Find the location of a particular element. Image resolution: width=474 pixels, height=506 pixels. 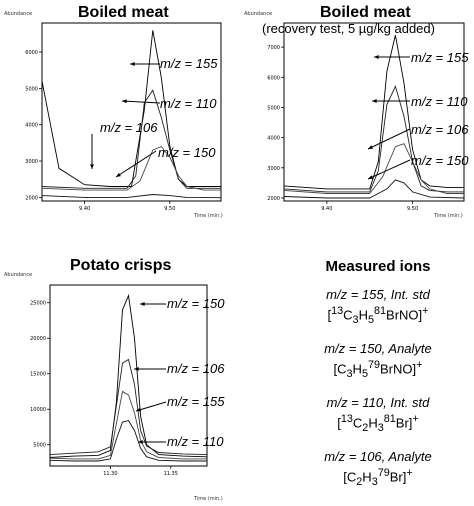

panel1-arrow-1-head is located at coordinates (132, 64).